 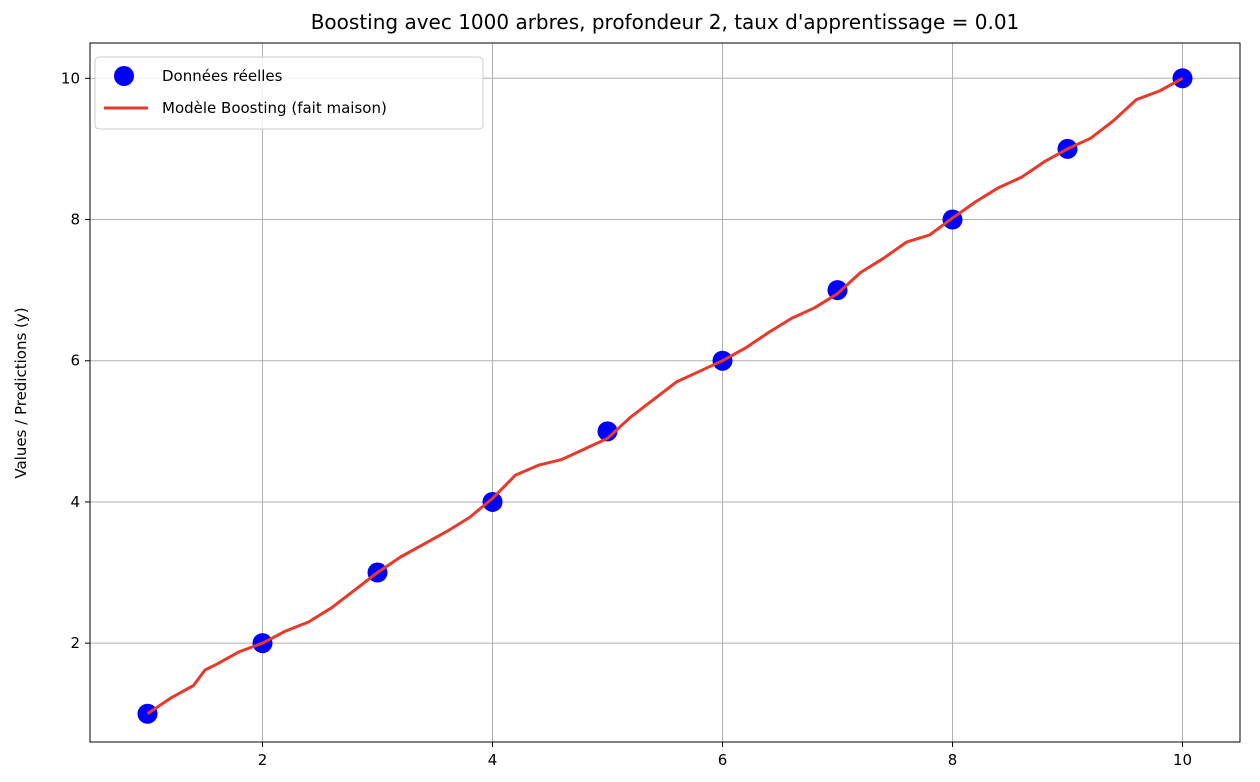 What do you see at coordinates (75, 220) in the screenshot?
I see `y-tick-label: 8` at bounding box center [75, 220].